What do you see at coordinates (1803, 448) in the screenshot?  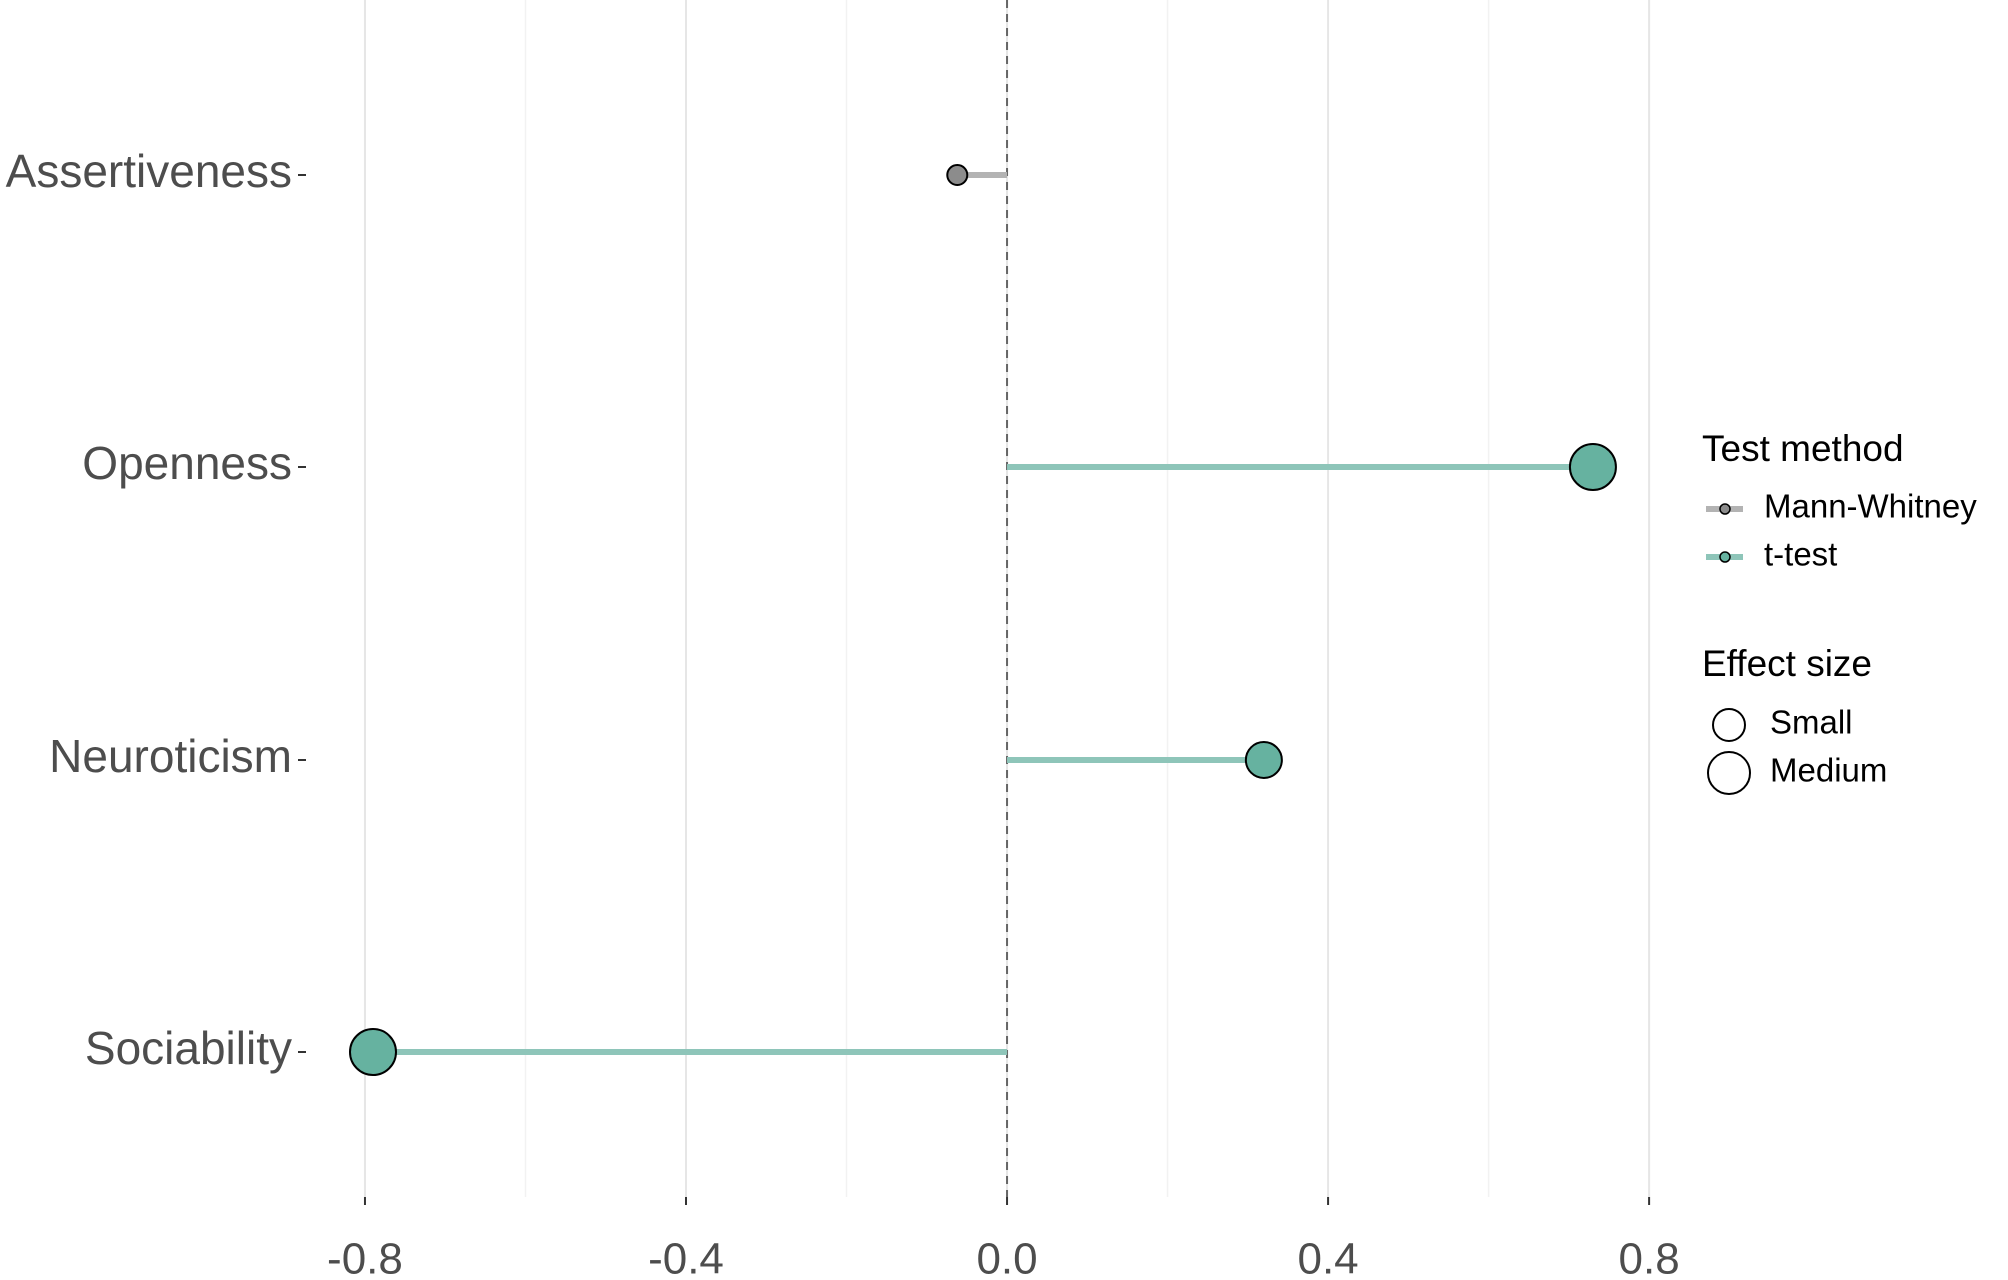 I see `legend-title: Test method` at bounding box center [1803, 448].